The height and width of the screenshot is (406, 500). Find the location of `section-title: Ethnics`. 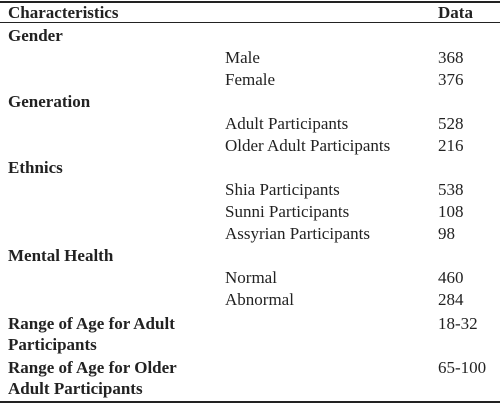

section-title: Ethnics is located at coordinates (35, 167).